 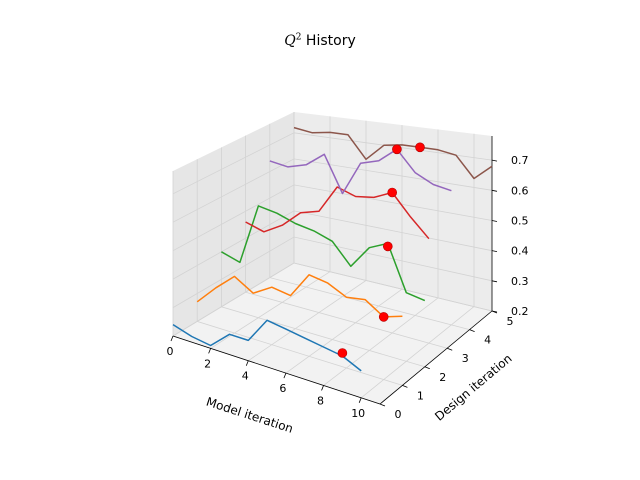 I want to click on y-tick-label: 1, so click(x=420, y=395).